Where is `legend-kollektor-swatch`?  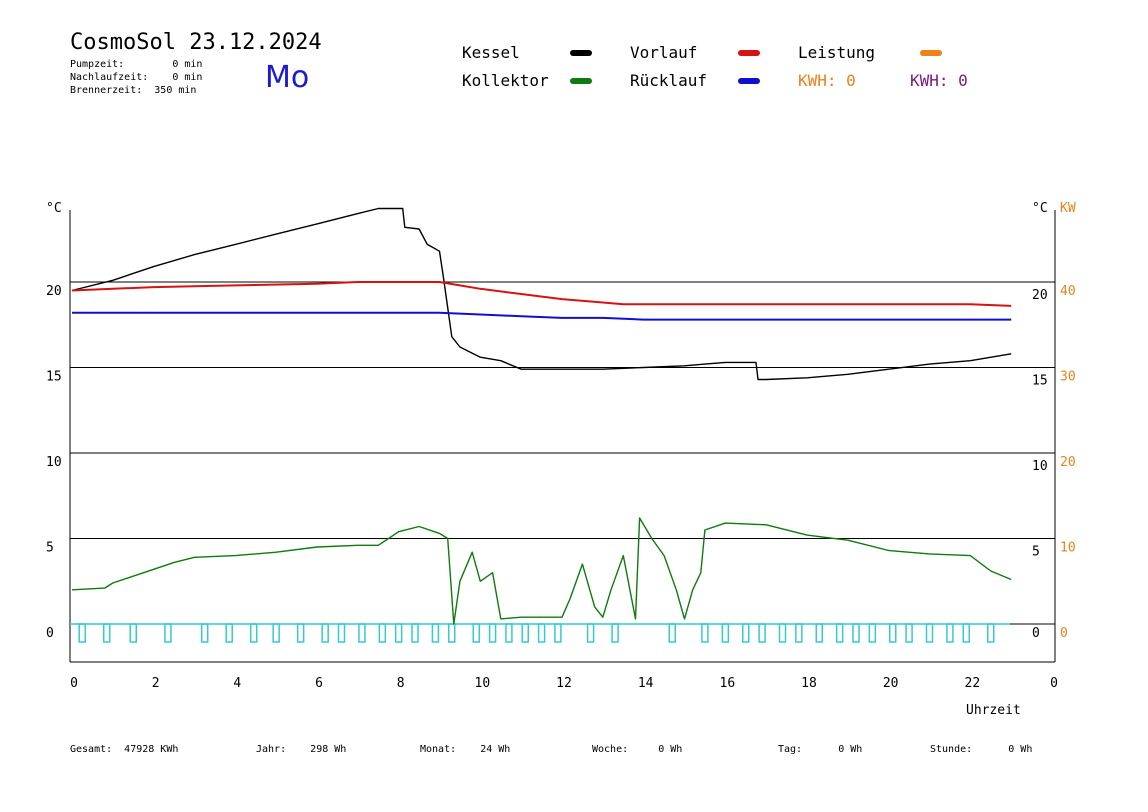
legend-kollektor-swatch is located at coordinates (581, 81).